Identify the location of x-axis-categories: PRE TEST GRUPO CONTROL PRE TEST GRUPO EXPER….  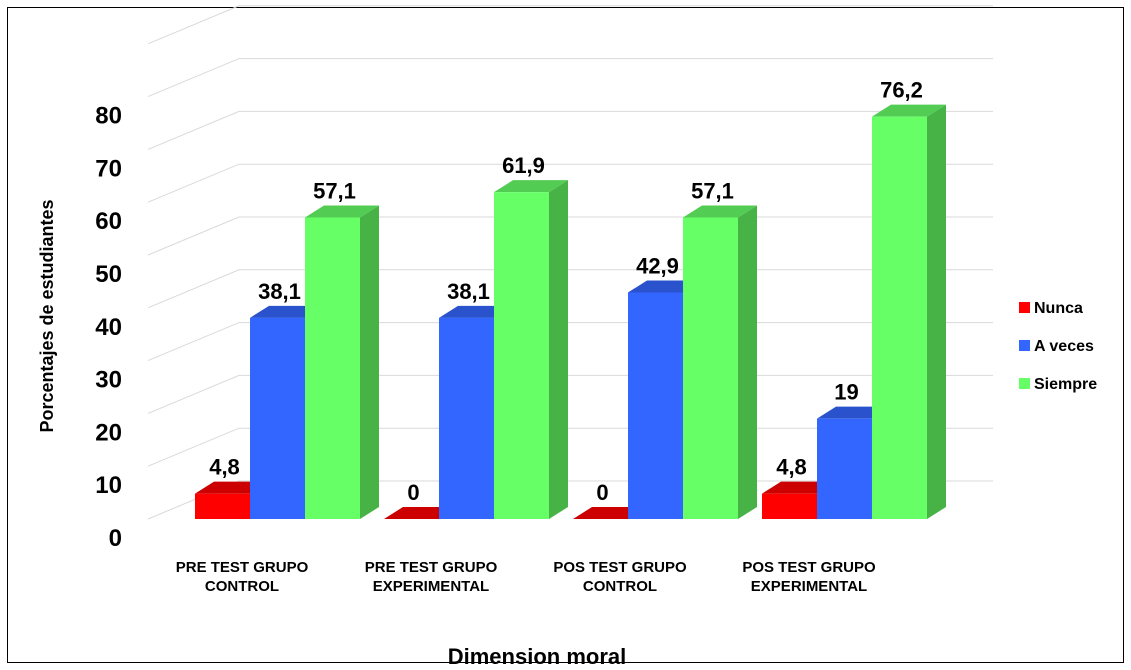
(526, 577).